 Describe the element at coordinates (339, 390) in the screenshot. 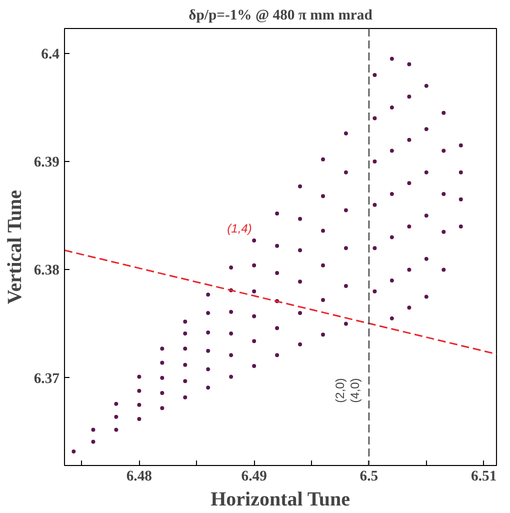

I see `annotation: (2,0)` at that location.